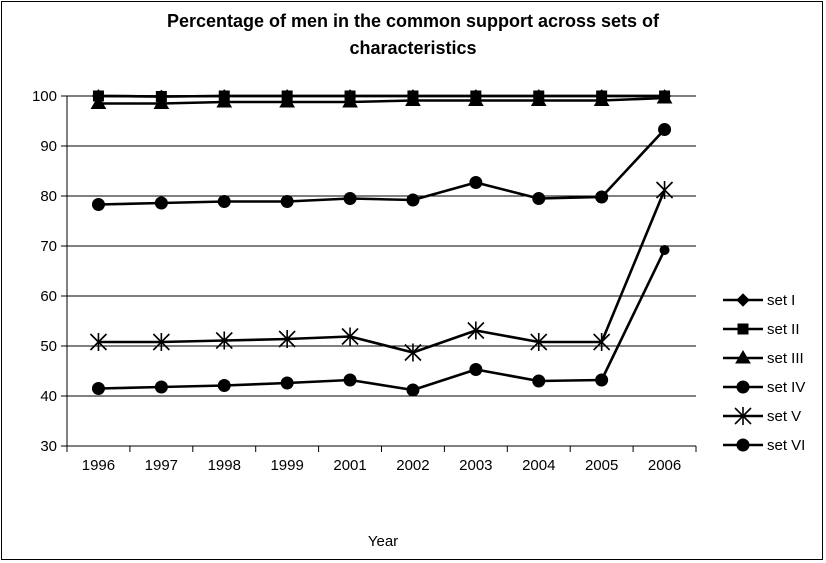 Image resolution: width=826 pixels, height=563 pixels. I want to click on x-axis-label: Year, so click(383, 541).